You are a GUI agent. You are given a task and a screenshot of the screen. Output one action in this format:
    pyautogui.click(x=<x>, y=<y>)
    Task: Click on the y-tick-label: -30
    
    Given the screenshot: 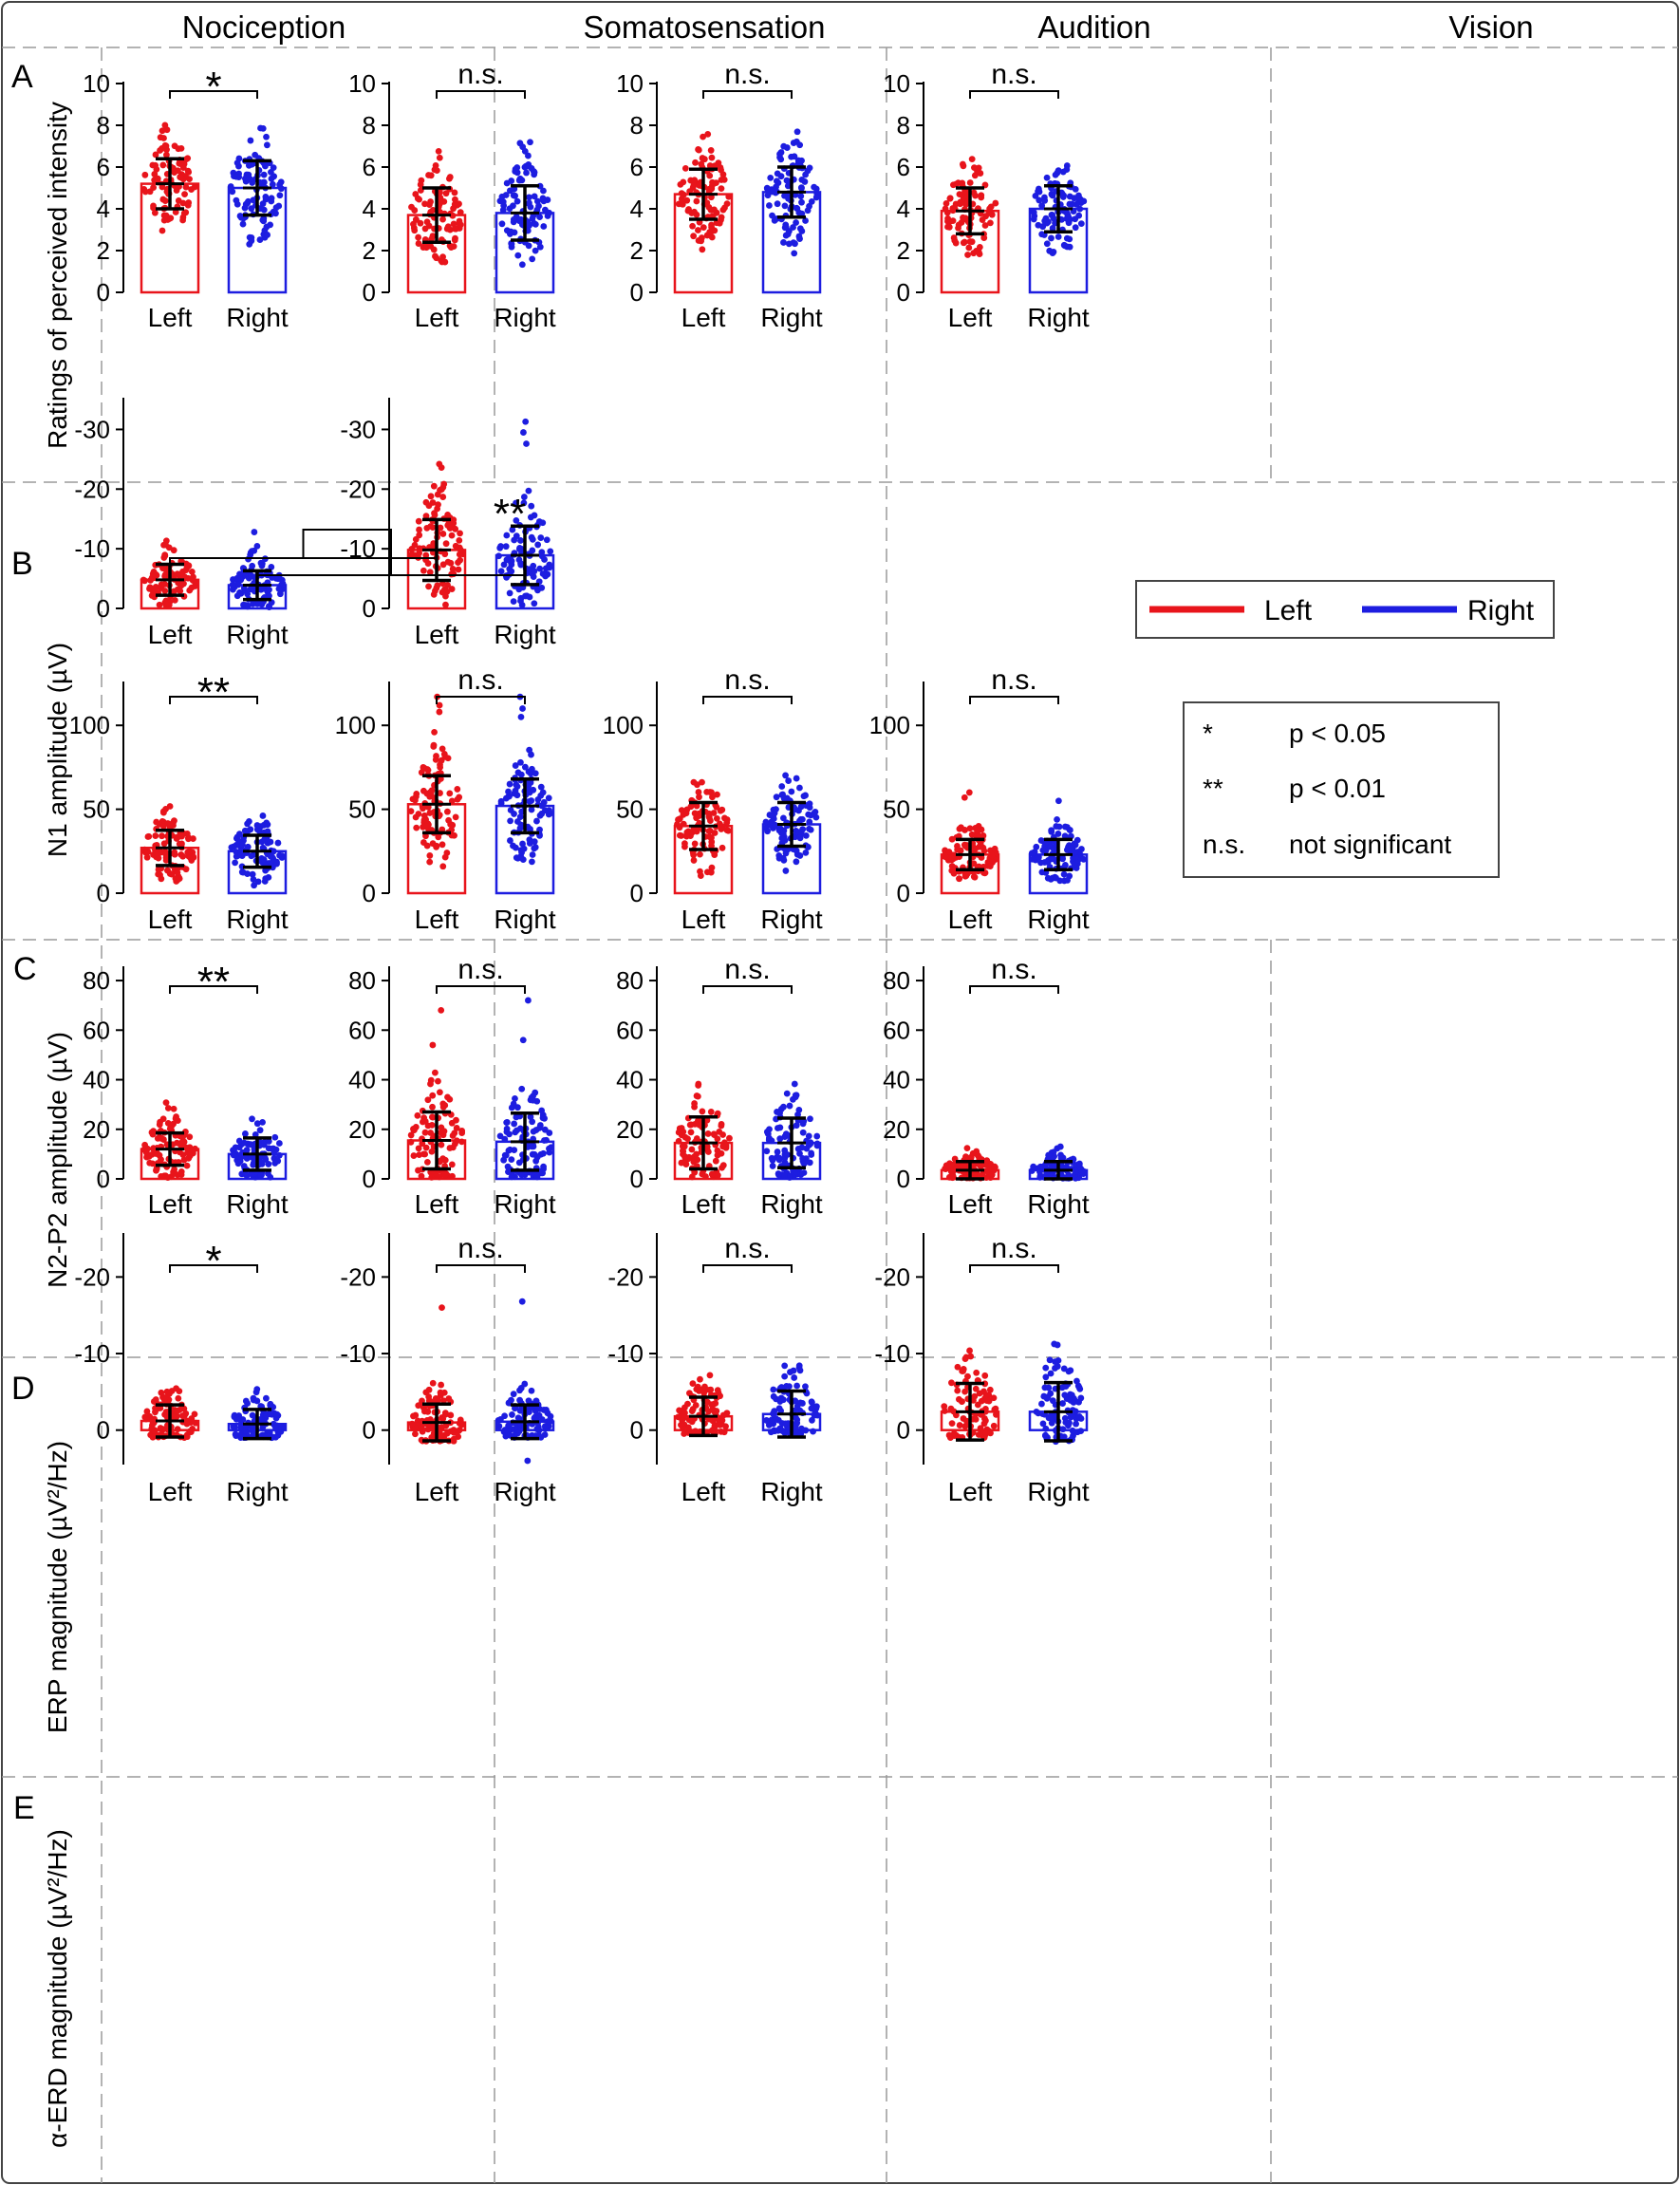 What is the action you would take?
    pyautogui.click(x=358, y=429)
    